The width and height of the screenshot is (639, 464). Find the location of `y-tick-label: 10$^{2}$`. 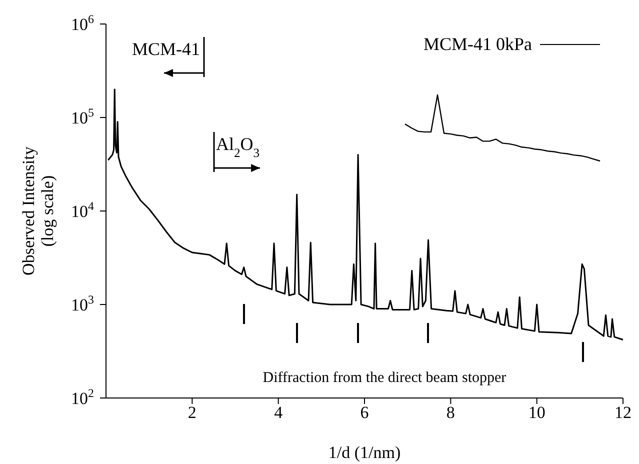

y-tick-label: 10$^{2}$ is located at coordinates (82, 397).